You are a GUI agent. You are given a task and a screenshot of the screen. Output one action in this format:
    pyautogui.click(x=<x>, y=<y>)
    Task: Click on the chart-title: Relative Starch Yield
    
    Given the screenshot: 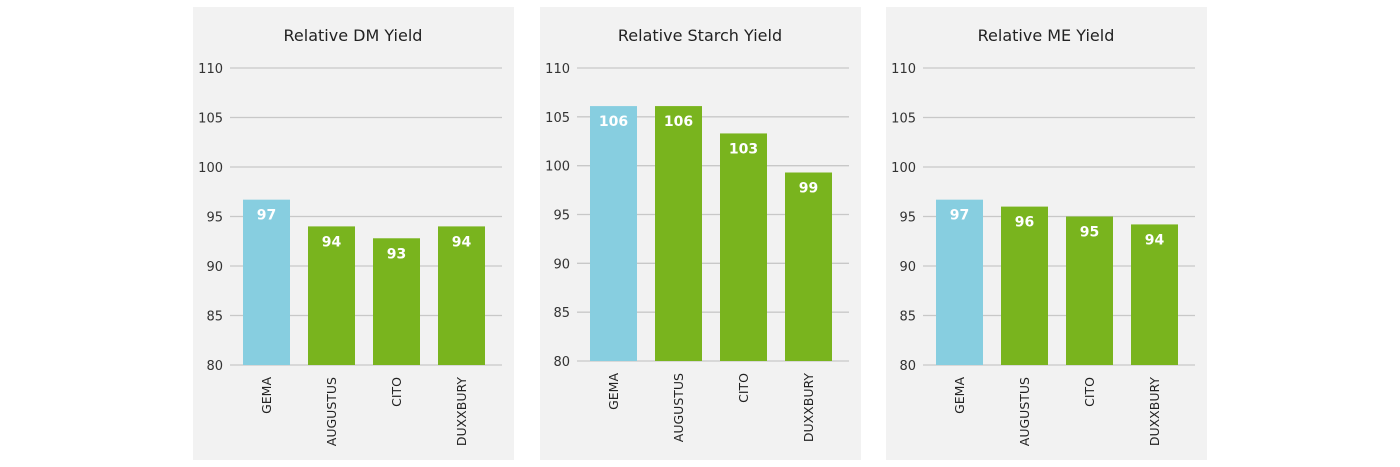 What is the action you would take?
    pyautogui.click(x=700, y=35)
    